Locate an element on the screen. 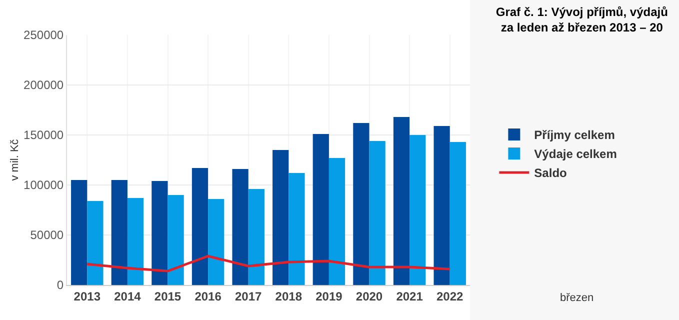  legend-label: Výdaje celkem is located at coordinates (575, 154).